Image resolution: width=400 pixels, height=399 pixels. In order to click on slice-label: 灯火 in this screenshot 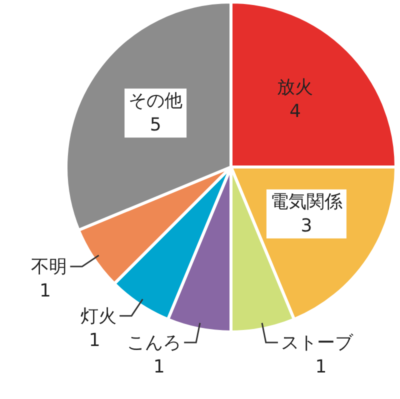, I will do `click(98, 316)`.